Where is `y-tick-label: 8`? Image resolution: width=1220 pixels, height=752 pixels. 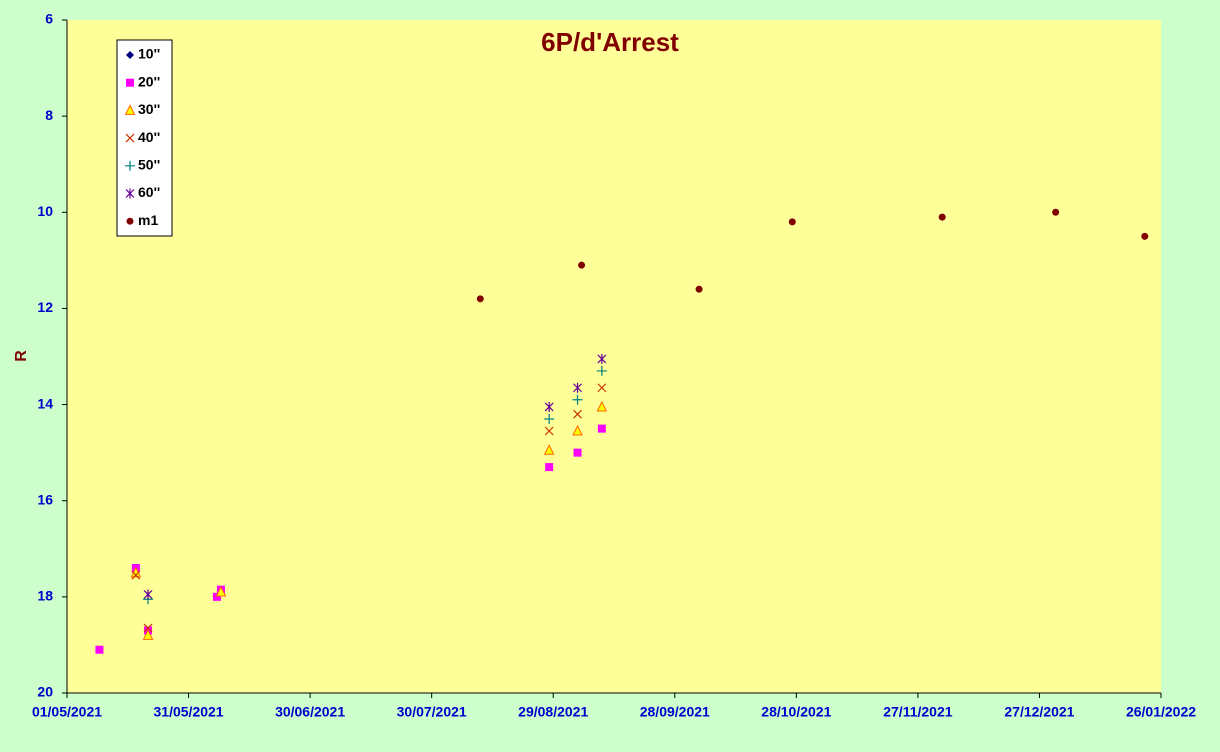
y-tick-label: 8 is located at coordinates (49, 115).